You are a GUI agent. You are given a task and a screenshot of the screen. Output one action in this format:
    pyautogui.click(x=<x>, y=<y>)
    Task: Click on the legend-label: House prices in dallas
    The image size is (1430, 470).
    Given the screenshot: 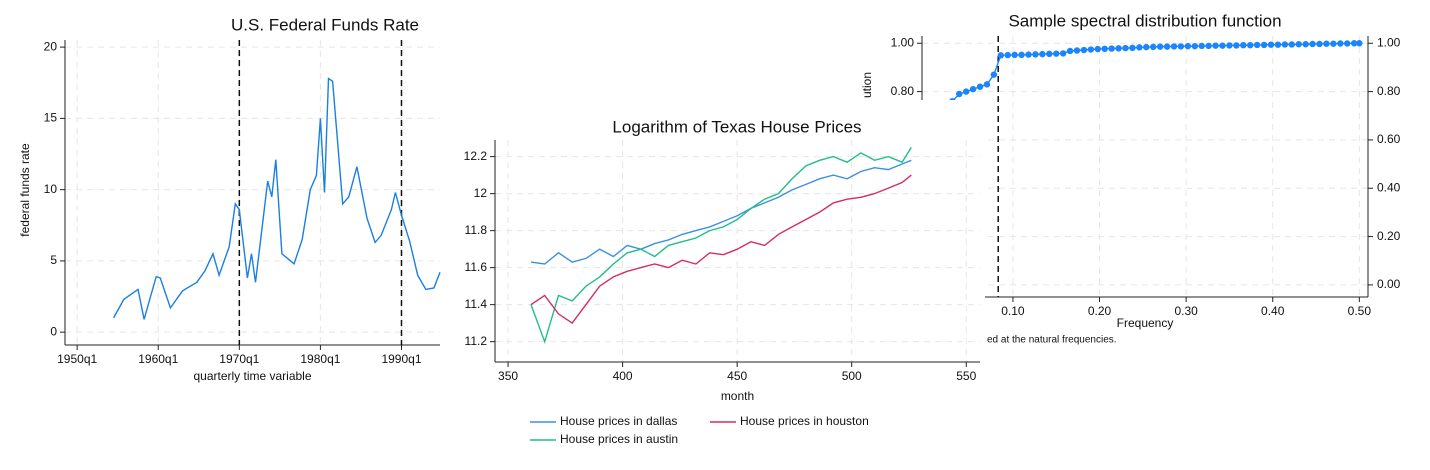 What is the action you would take?
    pyautogui.click(x=618, y=421)
    